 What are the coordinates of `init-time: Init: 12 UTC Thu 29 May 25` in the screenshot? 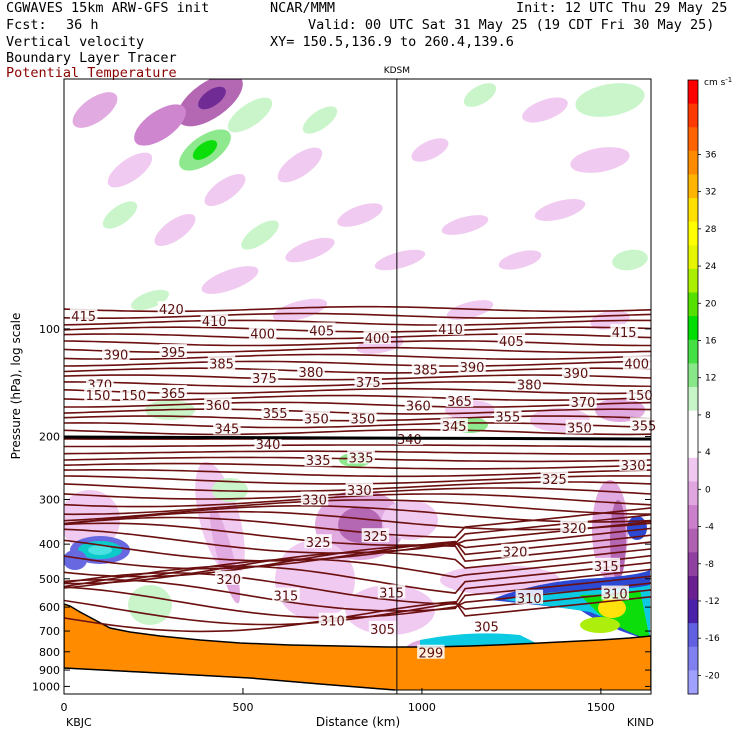 It's located at (622, 8).